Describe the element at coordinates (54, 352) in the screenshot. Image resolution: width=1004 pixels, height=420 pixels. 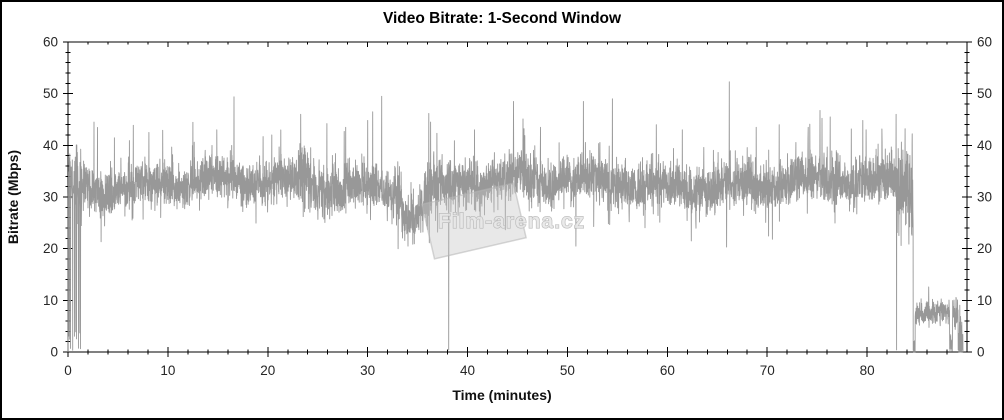
I see `y-tick-label-left: 0` at that location.